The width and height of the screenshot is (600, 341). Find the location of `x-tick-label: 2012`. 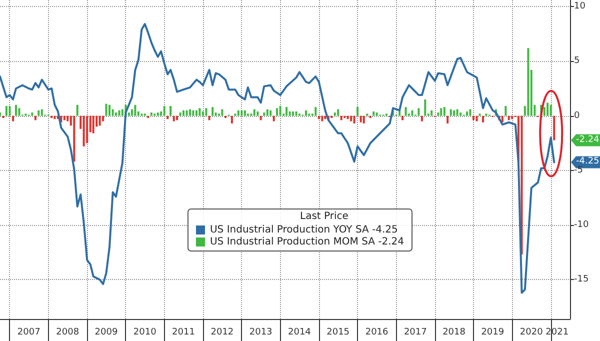

x-tick-label: 2012 is located at coordinates (222, 333).